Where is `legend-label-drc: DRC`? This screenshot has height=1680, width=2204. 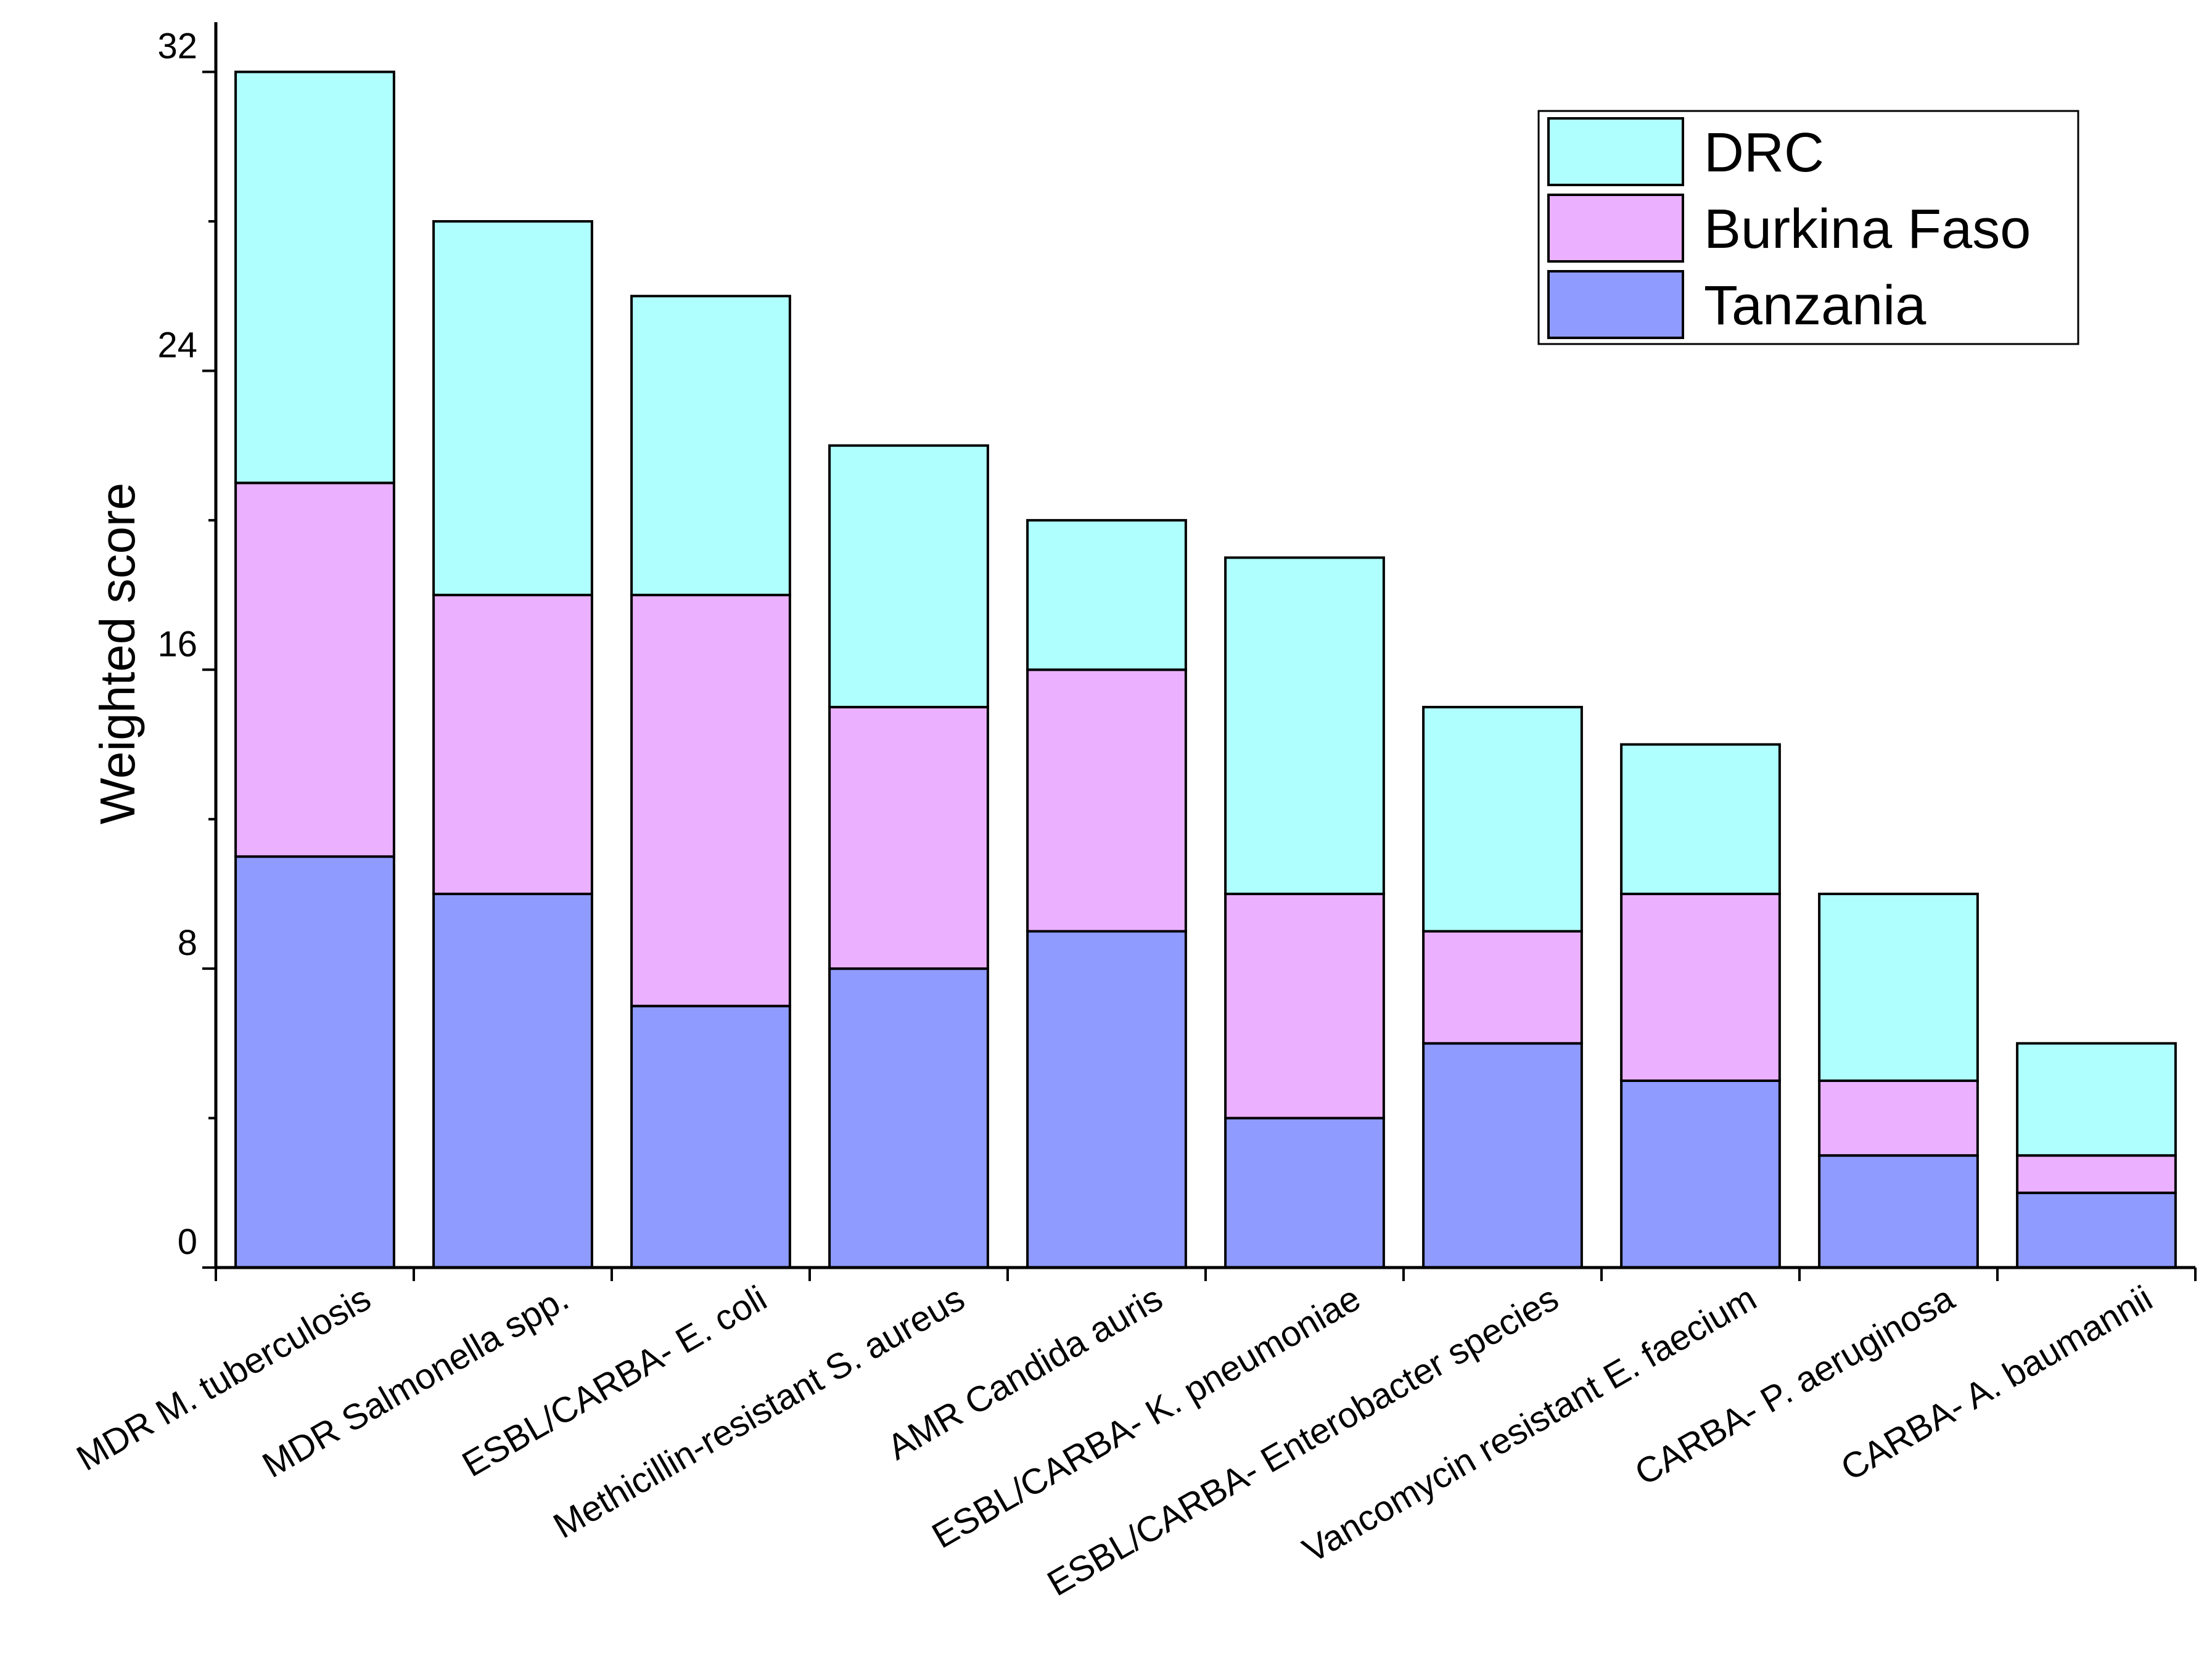 legend-label-drc: DRC is located at coordinates (1764, 153).